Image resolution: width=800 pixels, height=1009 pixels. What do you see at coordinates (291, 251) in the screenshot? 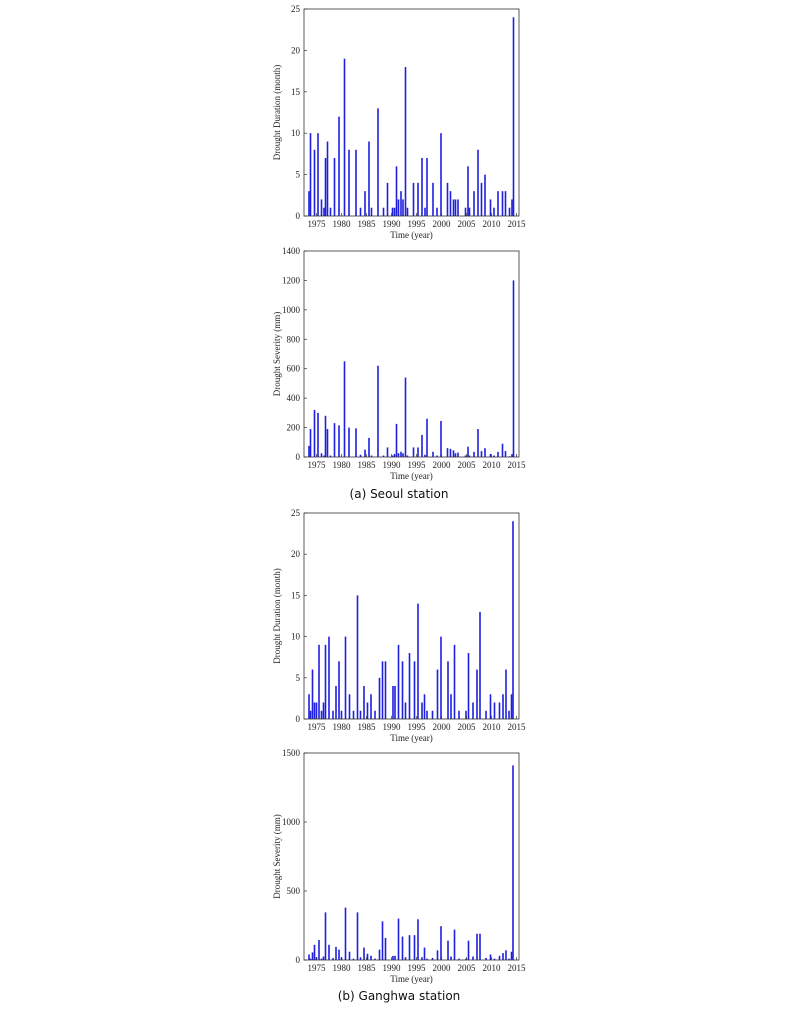
I see `y-tick-label: 1400` at bounding box center [291, 251].